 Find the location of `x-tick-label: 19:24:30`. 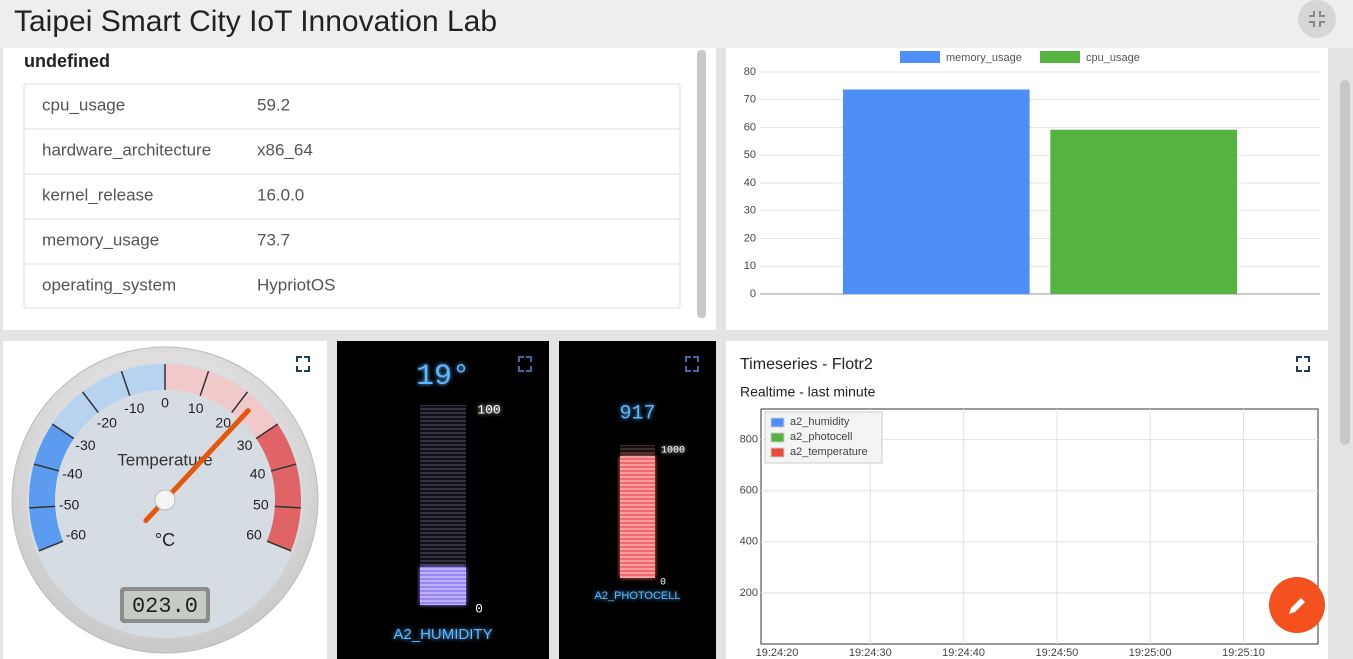

x-tick-label: 19:24:30 is located at coordinates (870, 653).